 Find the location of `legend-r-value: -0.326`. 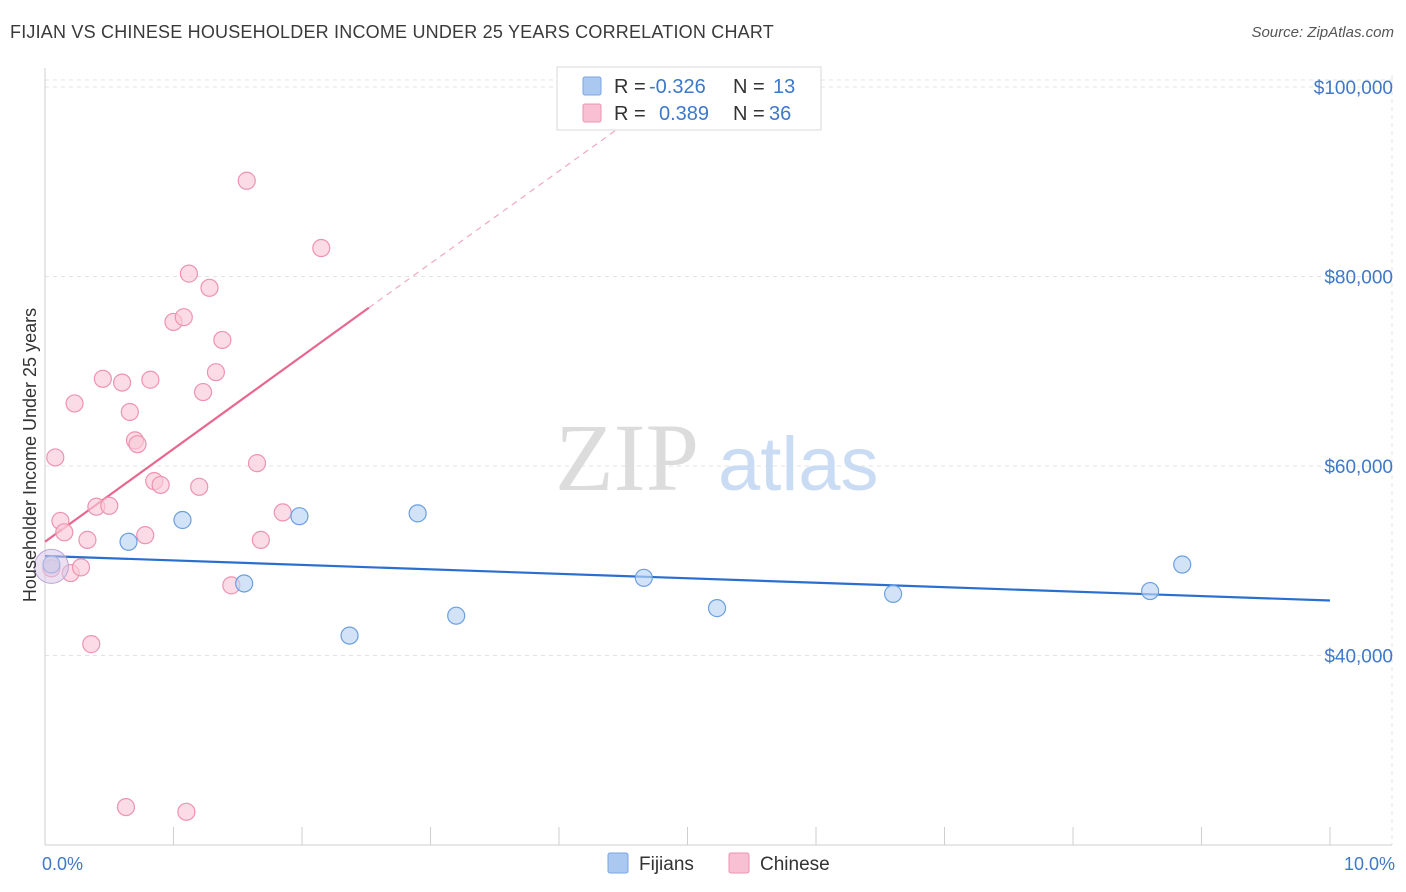

legend-r-value: -0.326 is located at coordinates (677, 87).